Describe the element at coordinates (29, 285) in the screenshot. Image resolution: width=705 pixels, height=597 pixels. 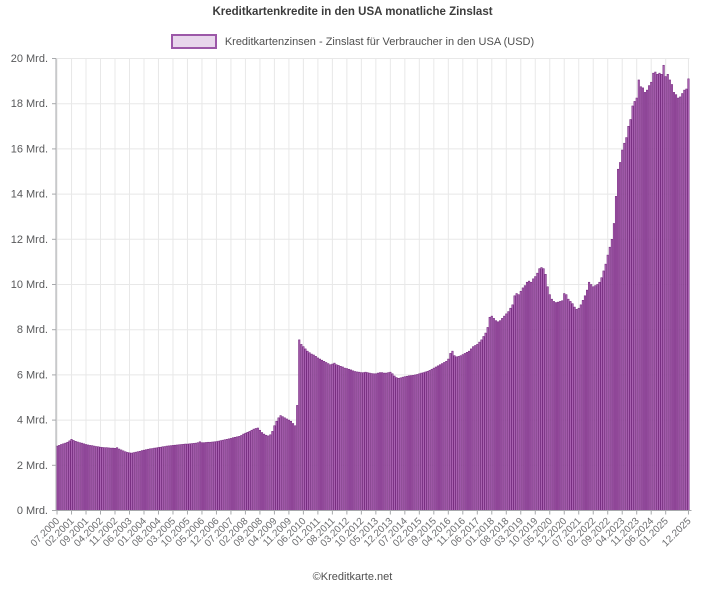
I see `y-tick-label: 10 Mrd.` at that location.